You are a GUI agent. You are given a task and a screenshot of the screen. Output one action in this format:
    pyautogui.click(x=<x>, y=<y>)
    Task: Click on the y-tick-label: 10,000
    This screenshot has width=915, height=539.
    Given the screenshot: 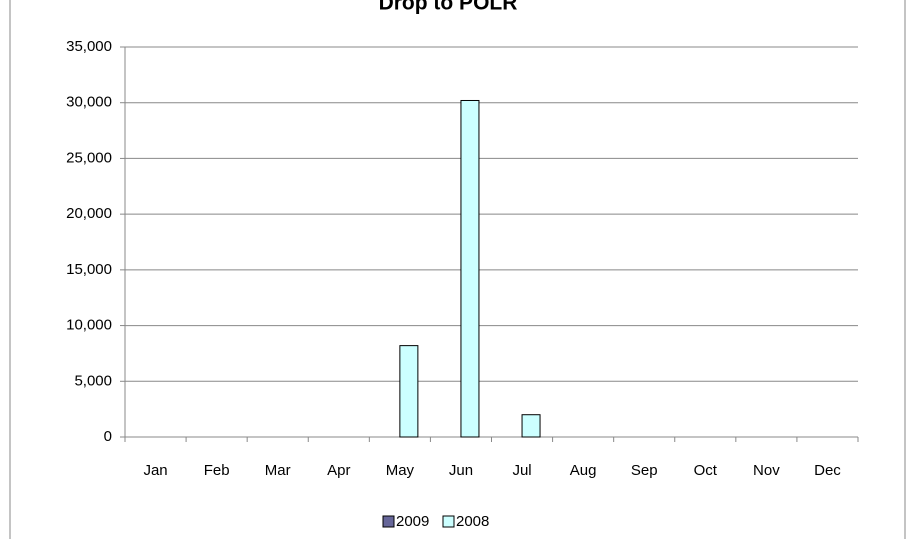 What is the action you would take?
    pyautogui.click(x=89, y=325)
    